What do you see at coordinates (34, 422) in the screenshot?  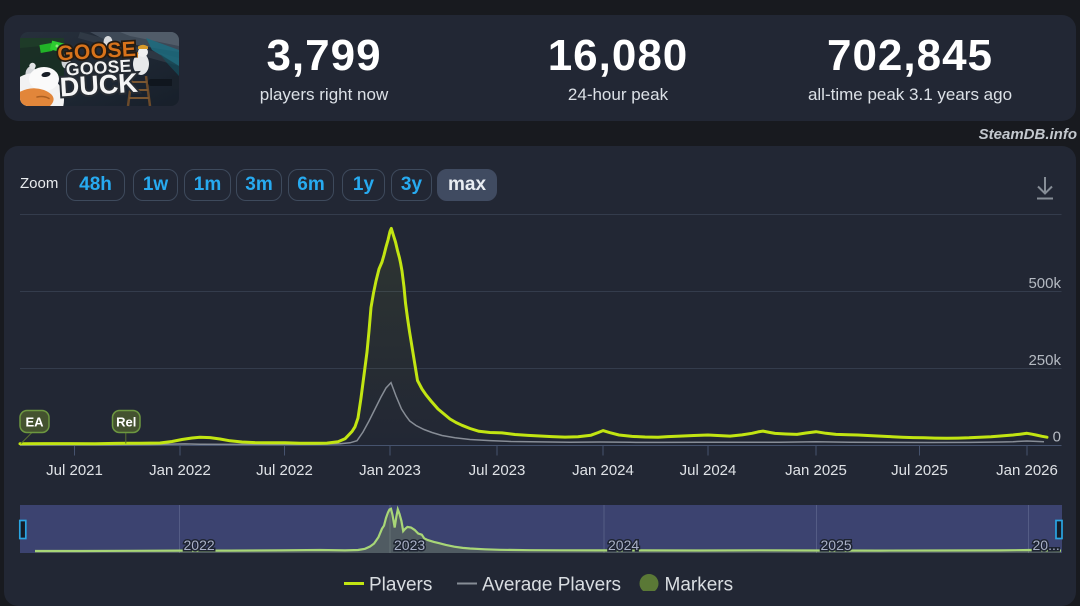 I see `svg-text: EA` at bounding box center [34, 422].